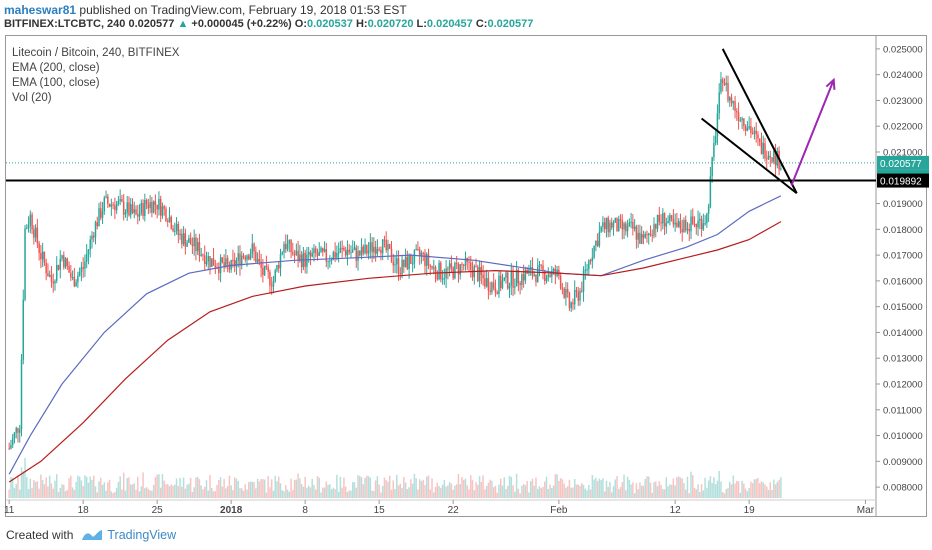 This screenshot has width=932, height=550. Describe the element at coordinates (901, 164) in the screenshot. I see `last-price-label: 0.020577` at that location.